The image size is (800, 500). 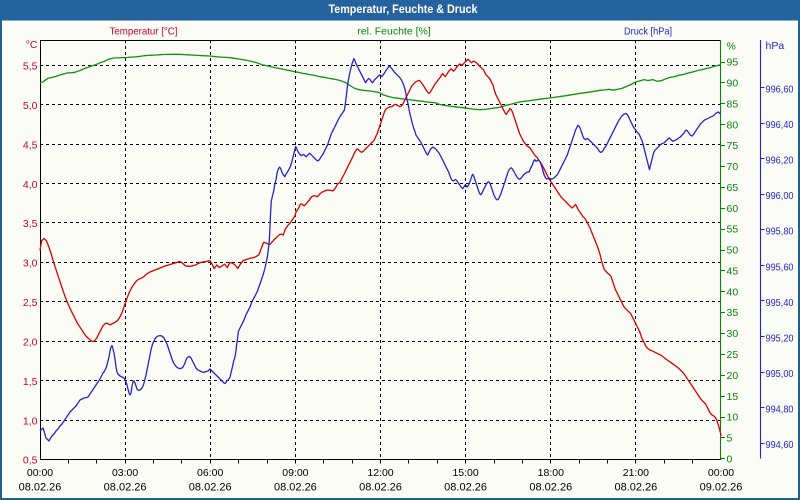 I want to click on svg-text: 20, so click(x=733, y=376).